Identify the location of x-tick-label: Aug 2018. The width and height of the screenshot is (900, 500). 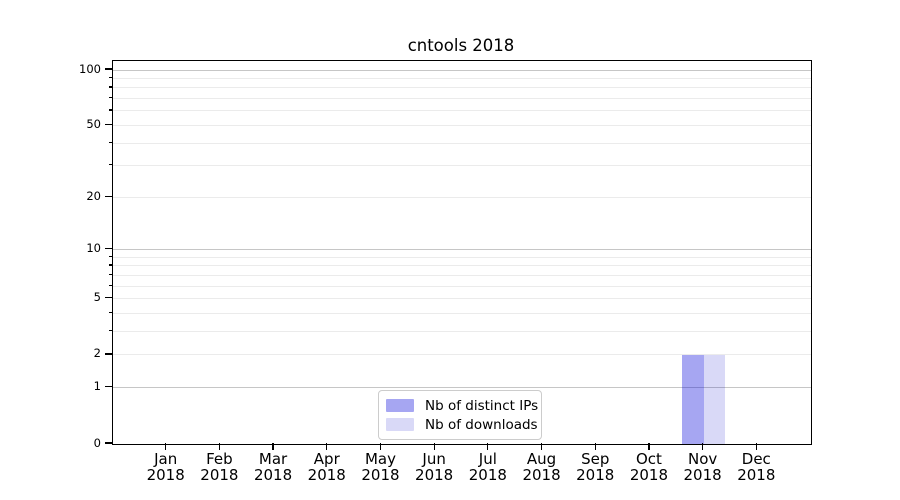
(542, 467).